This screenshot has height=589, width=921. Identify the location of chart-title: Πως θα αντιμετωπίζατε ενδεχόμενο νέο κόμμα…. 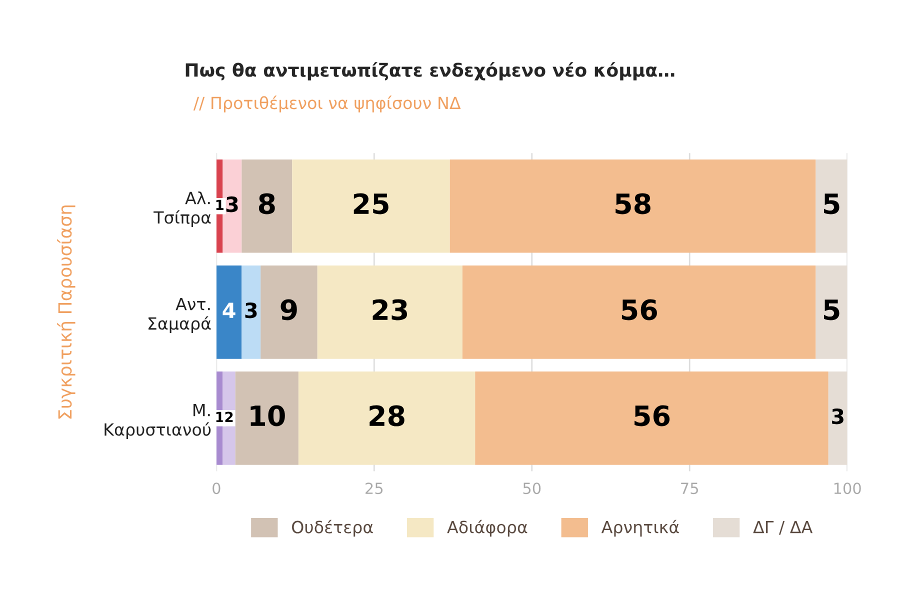
(430, 71).